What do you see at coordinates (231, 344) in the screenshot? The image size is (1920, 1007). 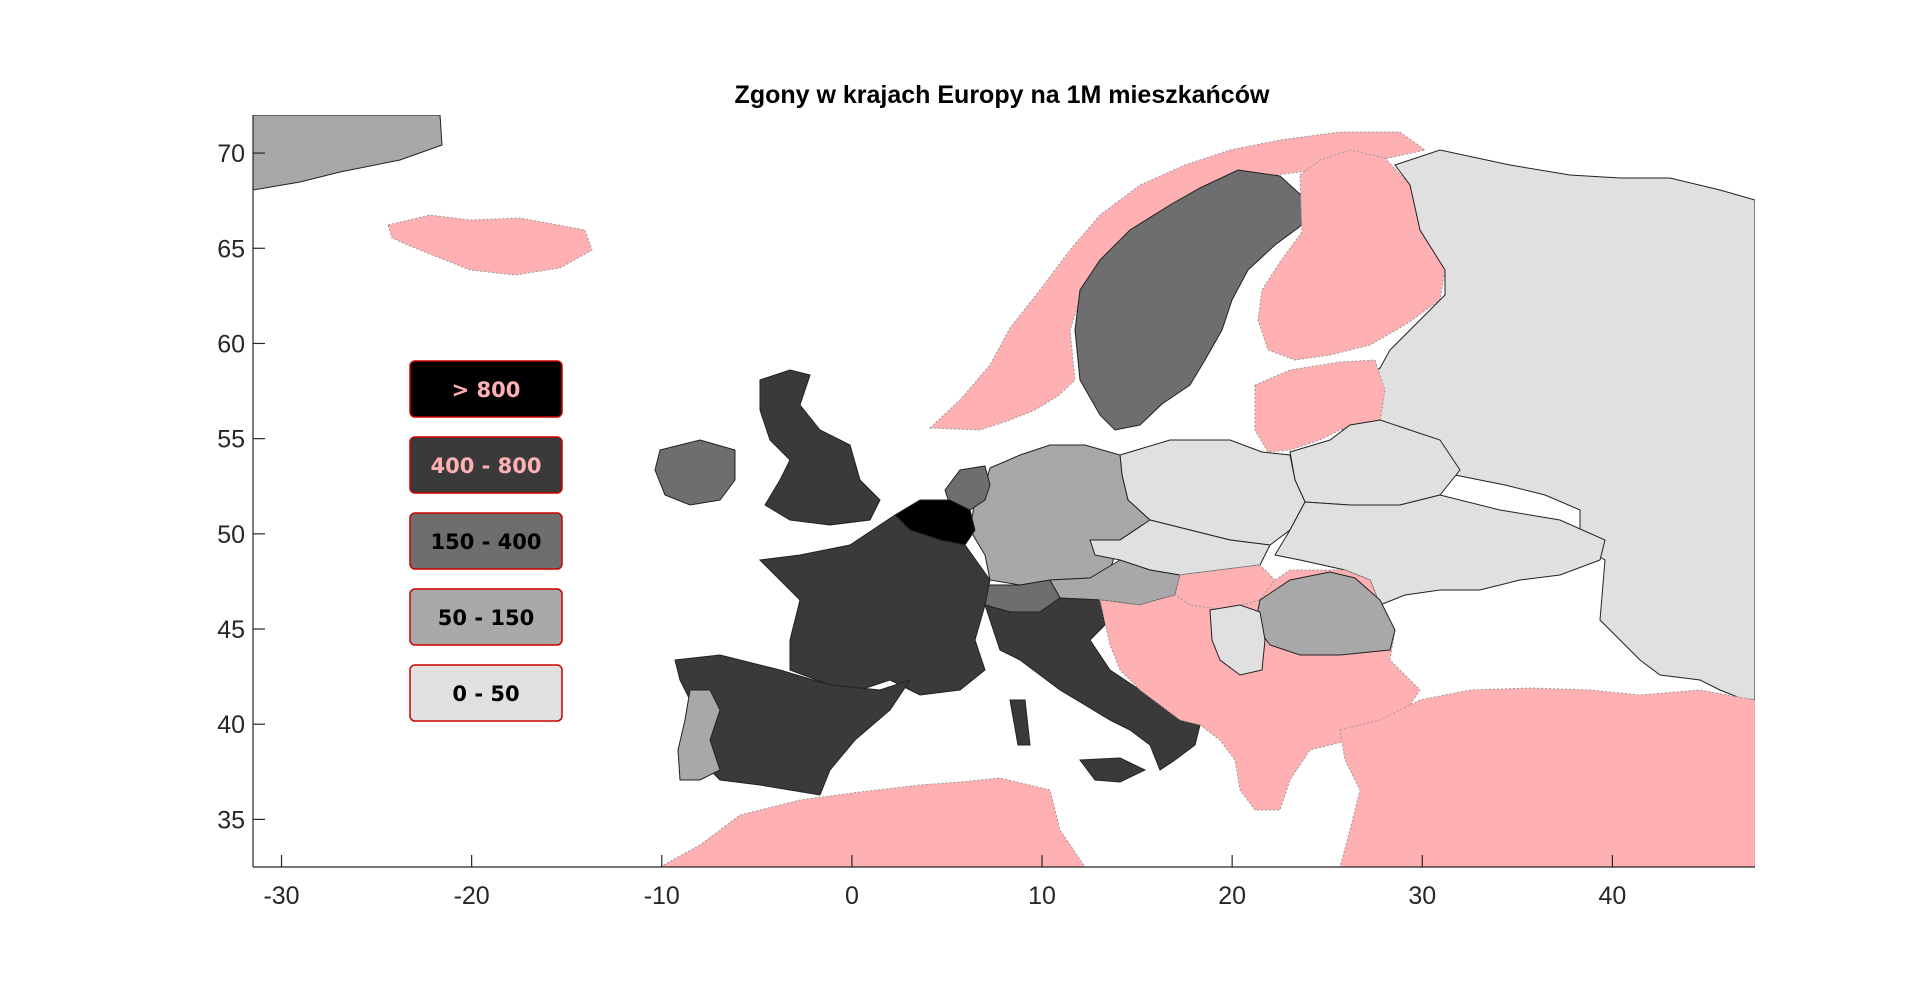 I see `y-tick-label: 60` at bounding box center [231, 344].